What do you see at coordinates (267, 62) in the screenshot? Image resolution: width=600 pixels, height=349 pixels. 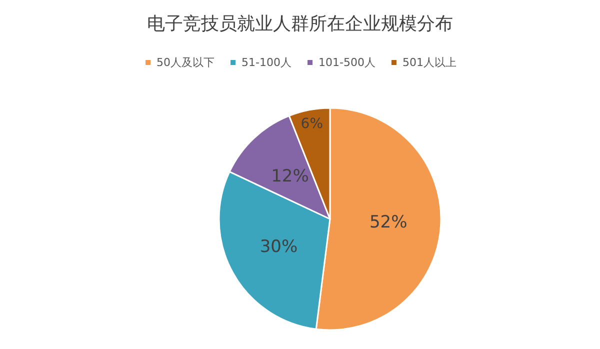 I see `legend-label: 51-100人` at bounding box center [267, 62].